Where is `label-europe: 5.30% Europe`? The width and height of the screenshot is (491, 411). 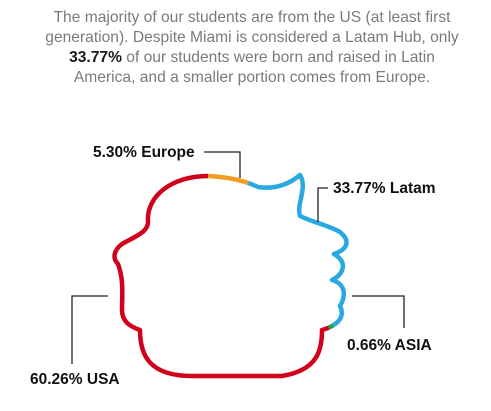
label-europe: 5.30% Europe is located at coordinates (144, 152).